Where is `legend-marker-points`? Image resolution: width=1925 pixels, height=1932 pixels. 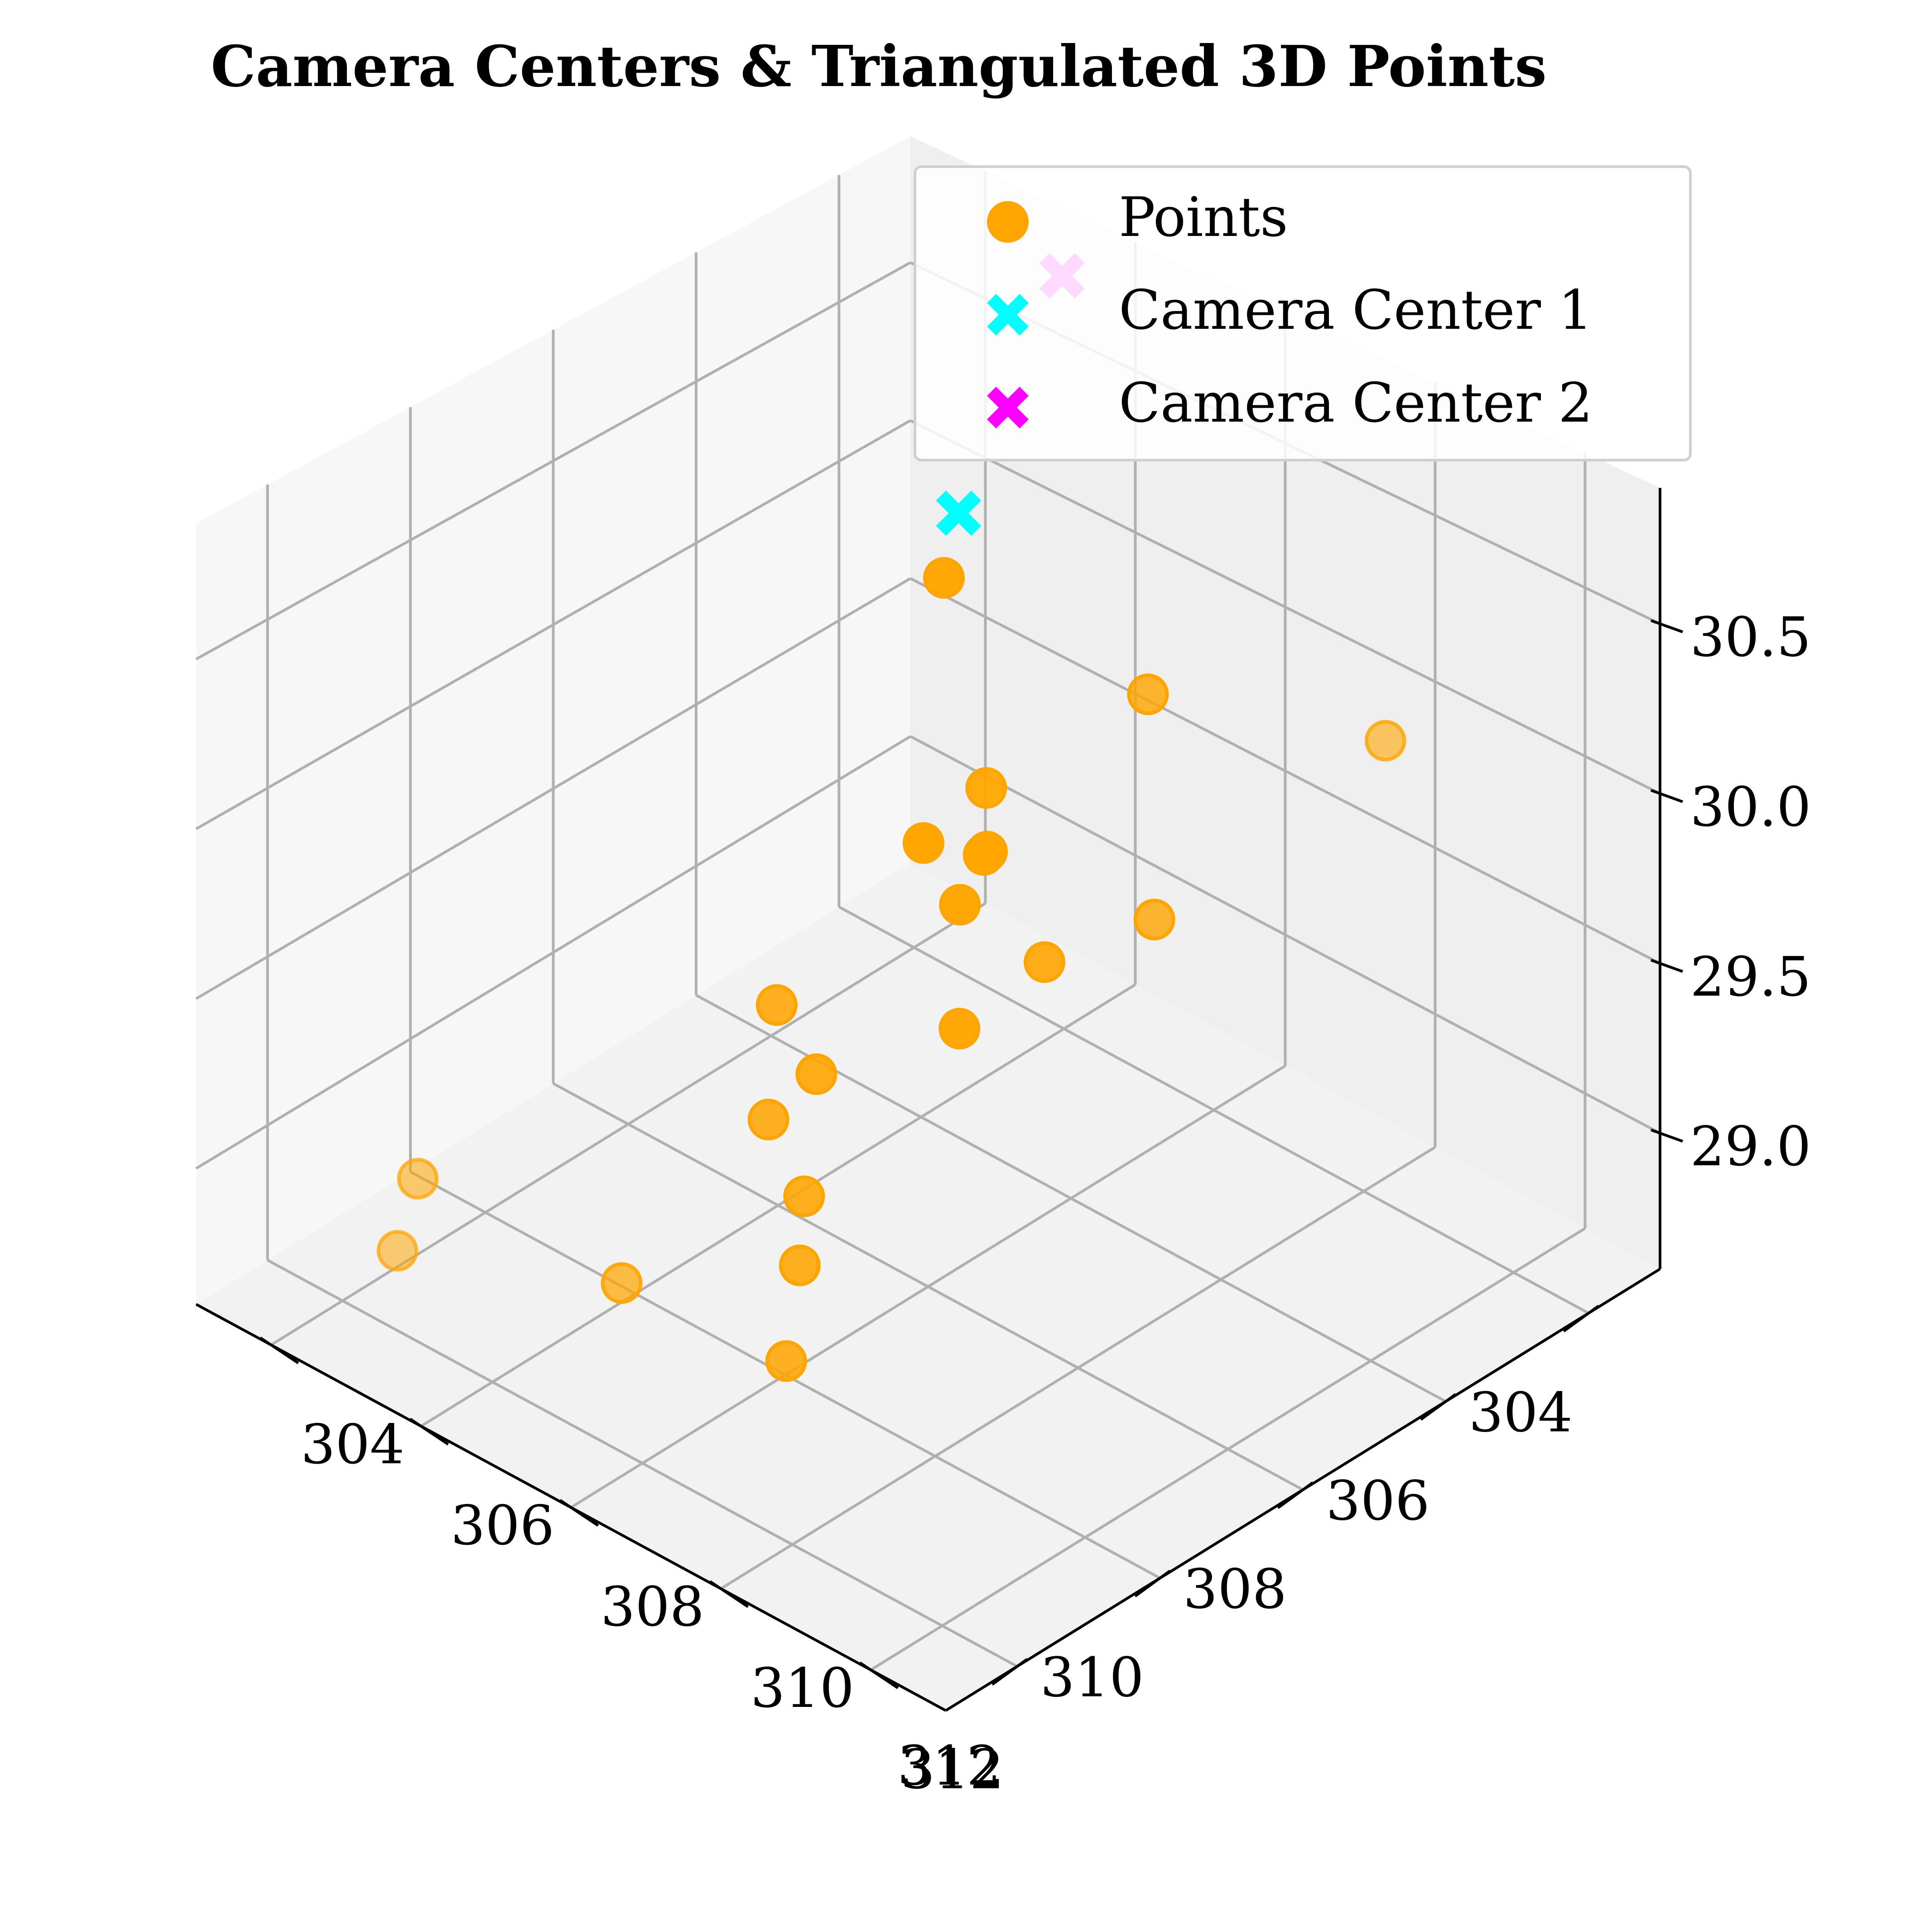 legend-marker-points is located at coordinates (1008, 222).